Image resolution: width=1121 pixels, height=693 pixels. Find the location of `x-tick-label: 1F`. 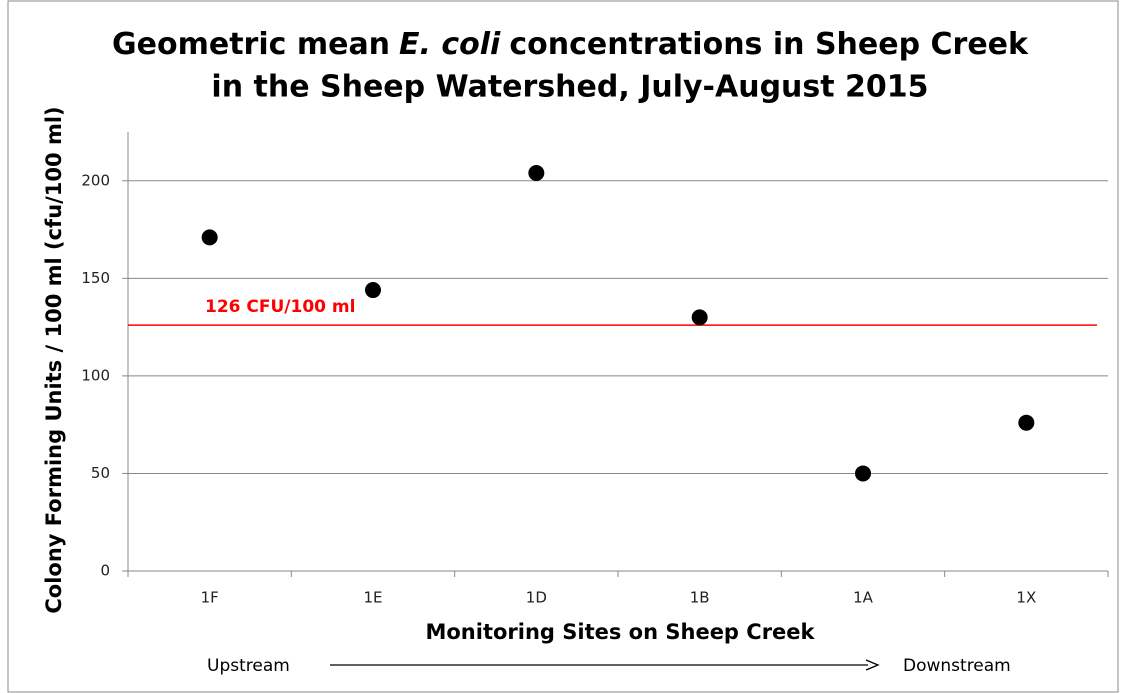

x-tick-label: 1F is located at coordinates (210, 598).